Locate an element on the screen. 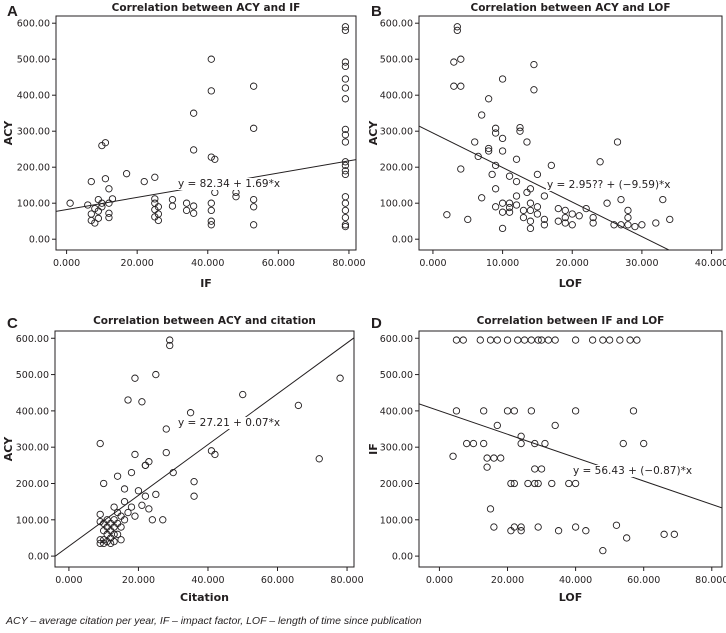 This screenshot has width=726, height=633. chart-title-c: Correlation between ACY and citation is located at coordinates (204, 321).